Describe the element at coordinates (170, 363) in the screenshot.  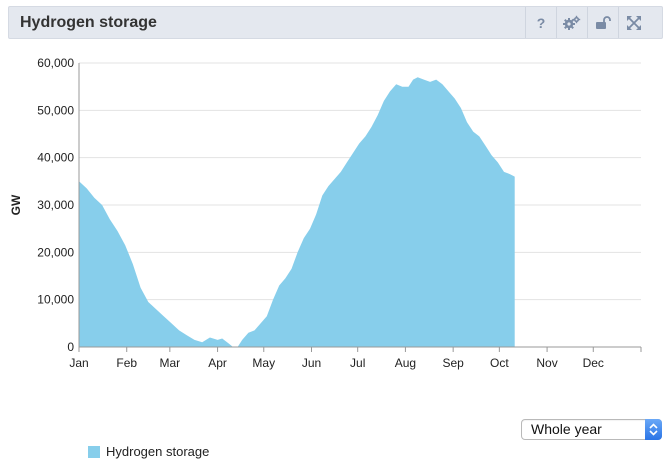
I see `x-tick-label: Mar` at that location.